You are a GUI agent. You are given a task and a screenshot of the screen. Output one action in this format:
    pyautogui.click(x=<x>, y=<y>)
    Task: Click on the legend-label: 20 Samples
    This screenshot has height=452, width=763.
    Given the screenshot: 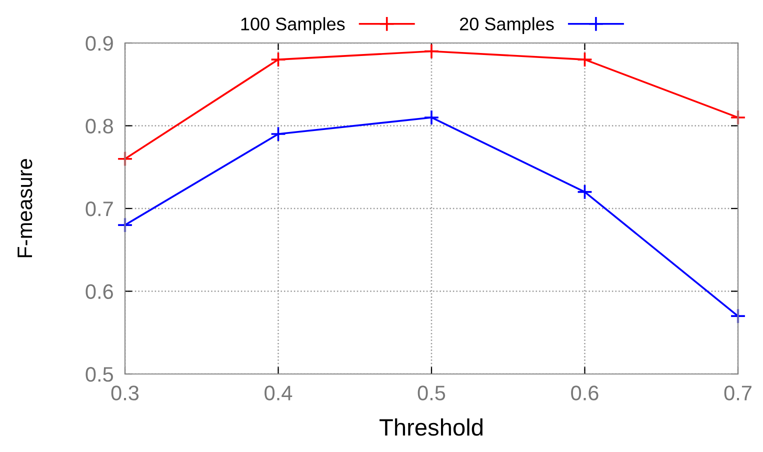 What is the action you would take?
    pyautogui.click(x=507, y=25)
    